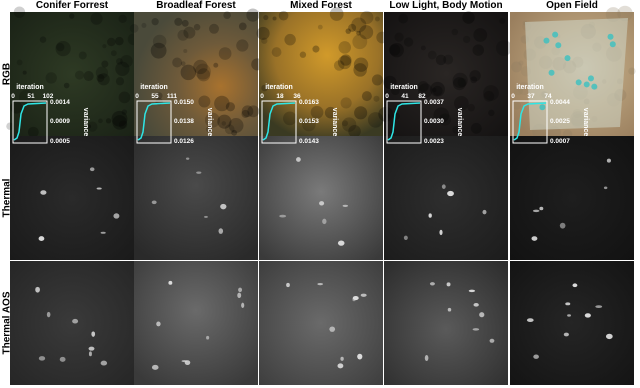  What do you see at coordinates (196, 5) in the screenshot?
I see `column-title: Broadleaf Forest` at bounding box center [196, 5].